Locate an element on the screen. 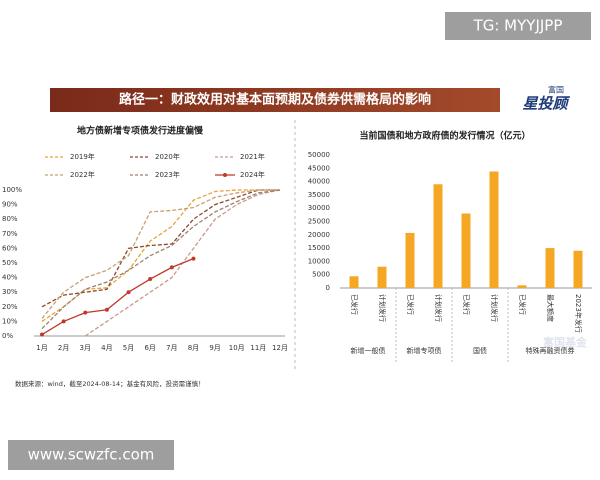  x-tick-label: 11月 is located at coordinates (258, 348).